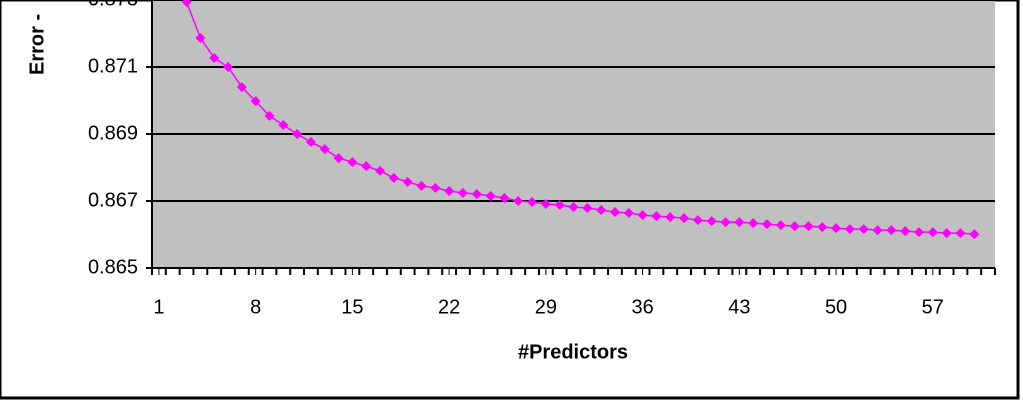 This screenshot has height=403, width=1023. Describe the element at coordinates (113, 200) in the screenshot. I see `y-tick-label: 0.867` at that location.